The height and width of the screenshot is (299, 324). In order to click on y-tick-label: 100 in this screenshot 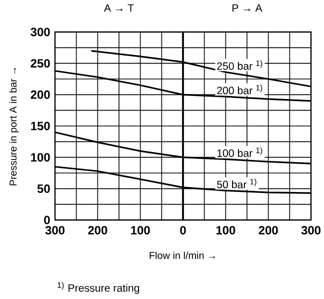, I will do `click(40, 157)`.